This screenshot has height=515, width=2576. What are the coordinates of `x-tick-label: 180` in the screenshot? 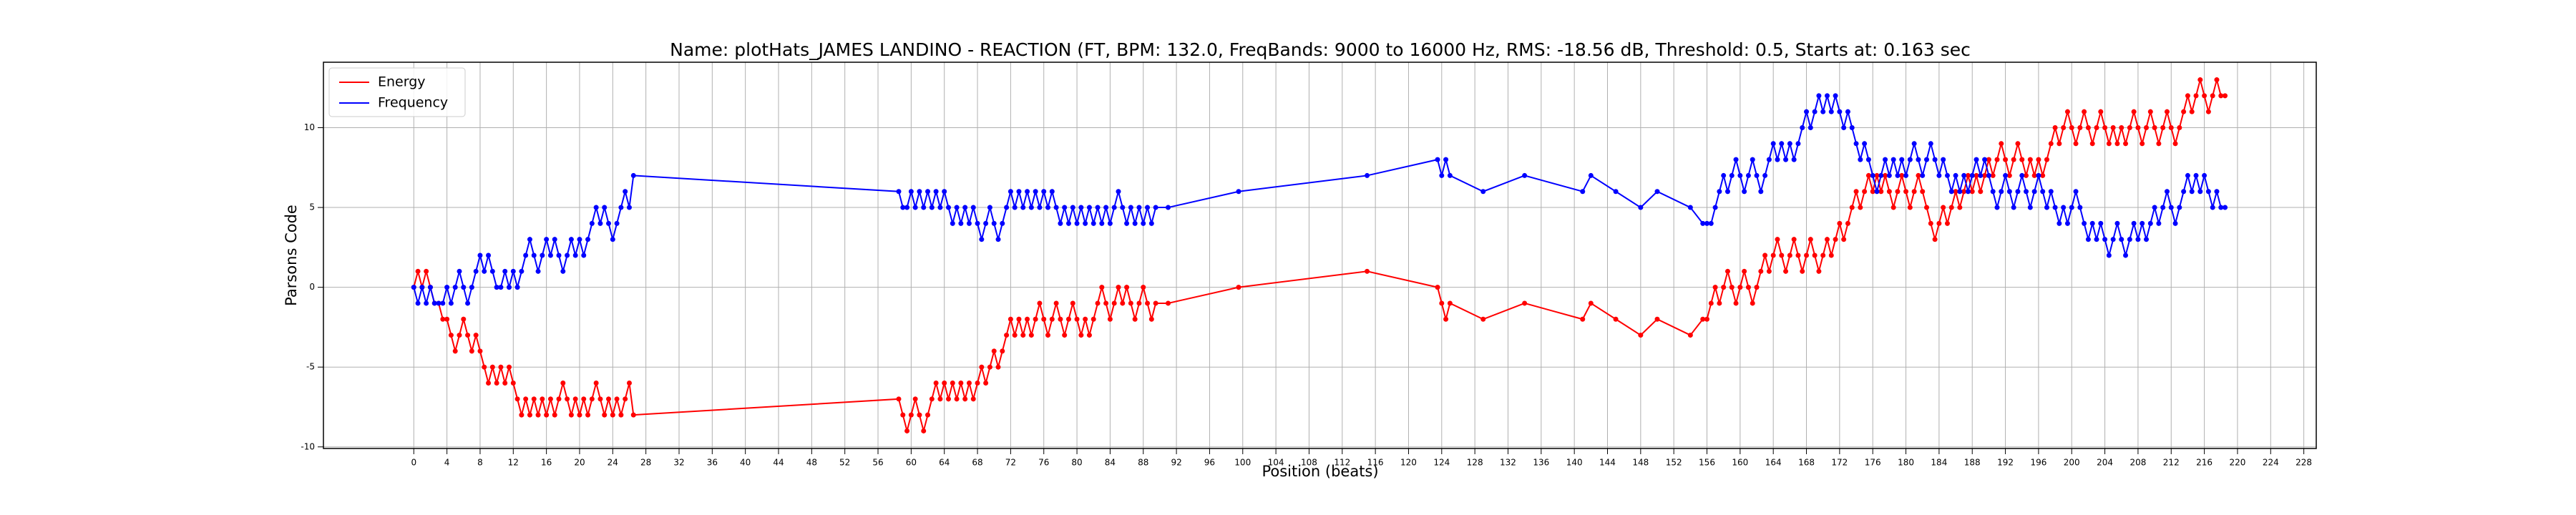 It's located at (1906, 463).